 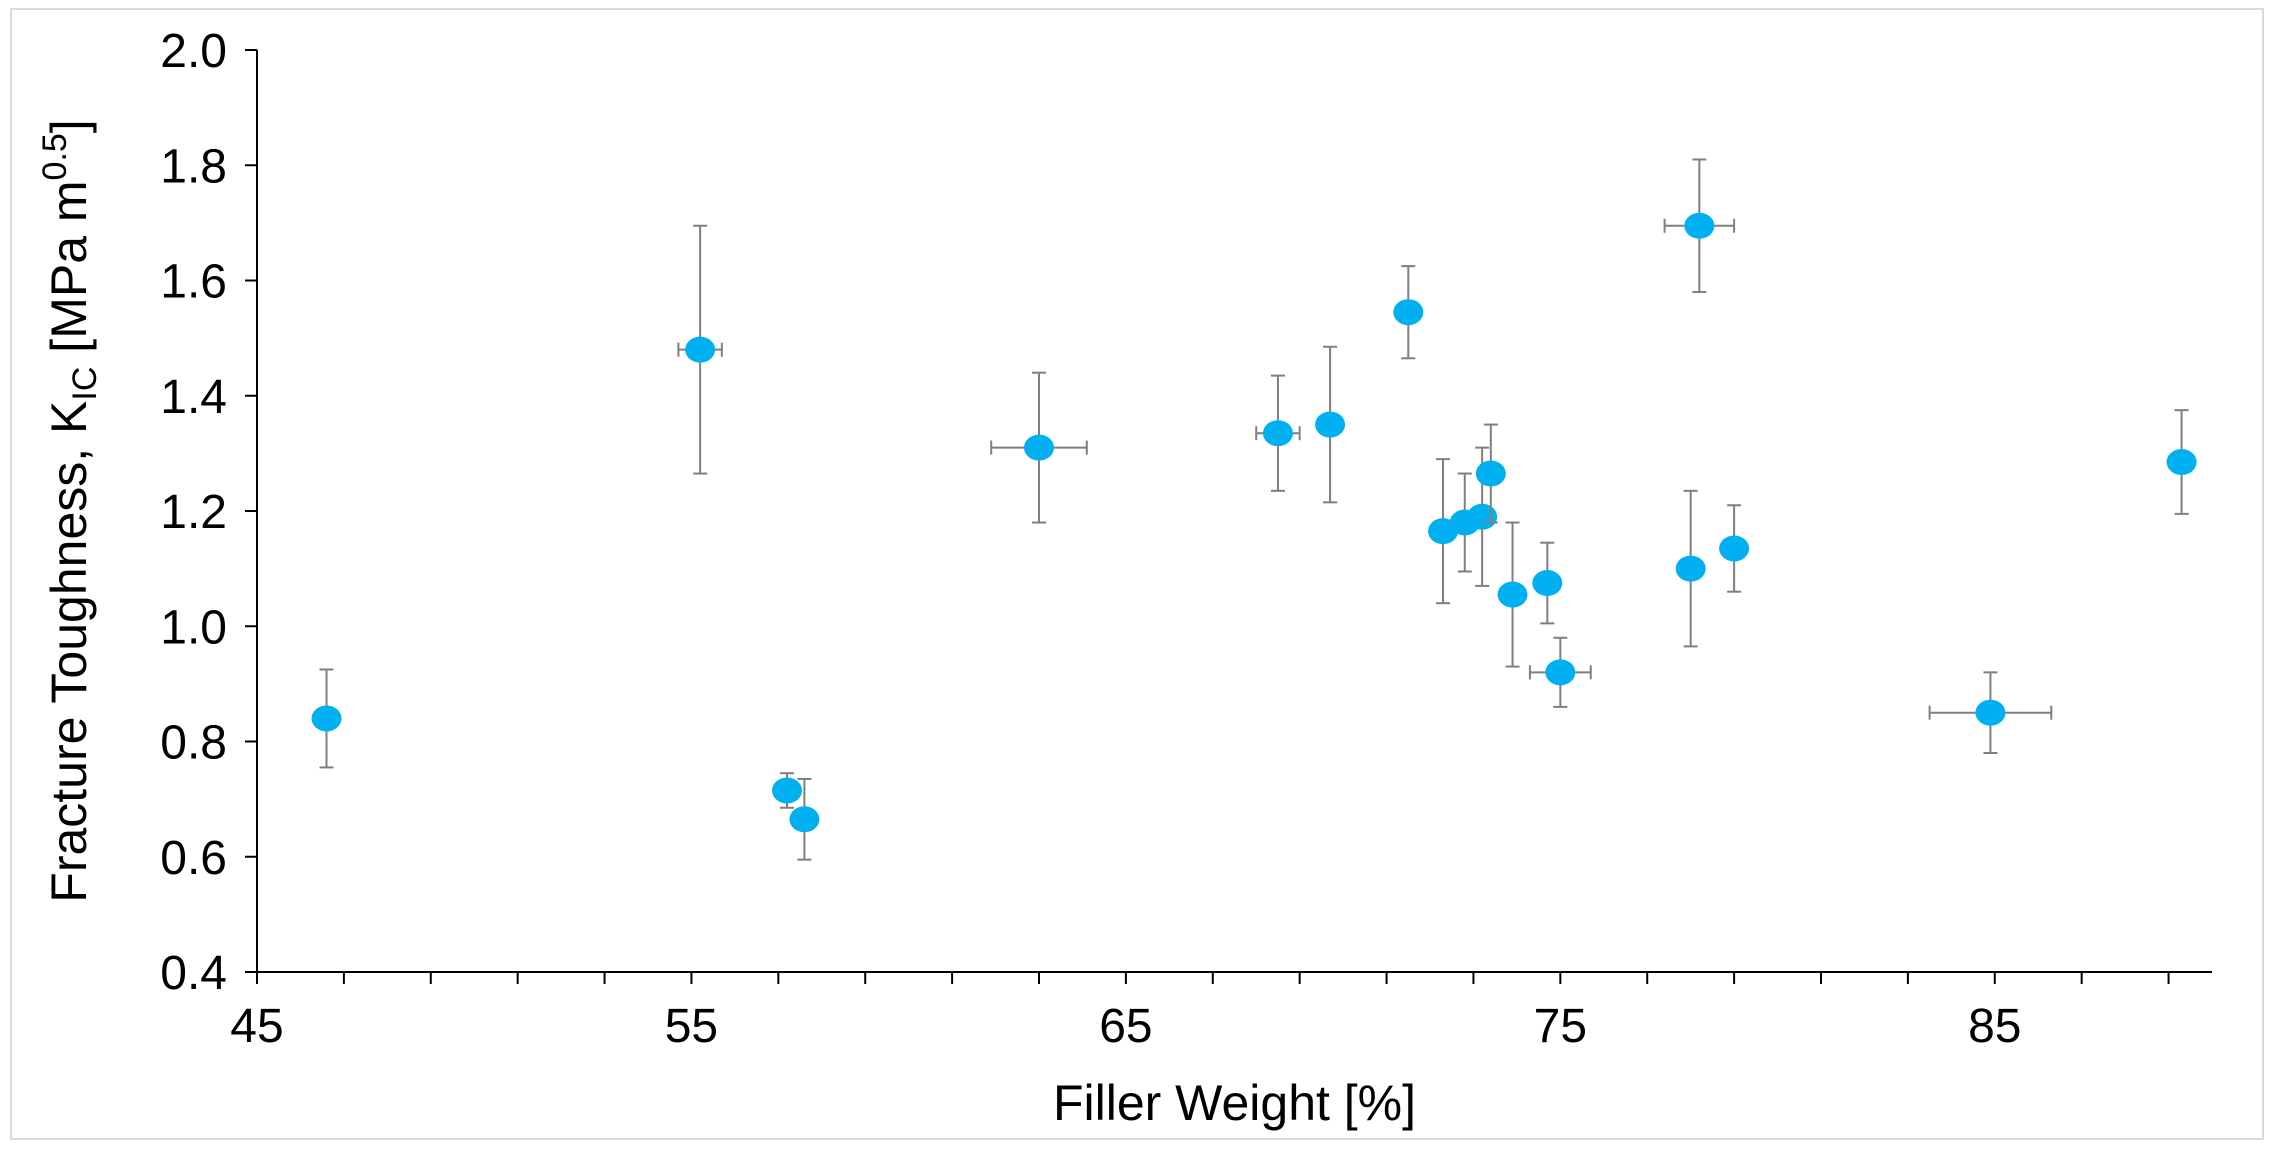 I want to click on y-axis-title: Fracture Toughness, KIC [MPa m0.5], so click(x=70, y=510).